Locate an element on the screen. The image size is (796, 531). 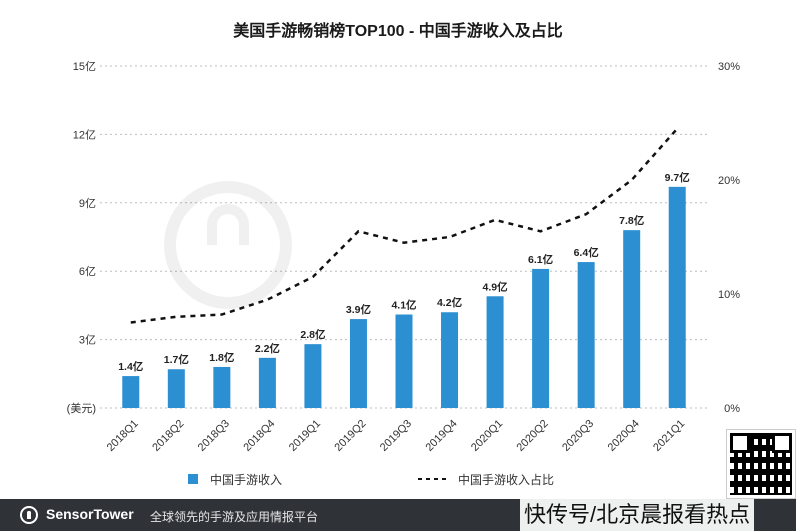
x-tick-label: 2018Q4 is located at coordinates (259, 436).